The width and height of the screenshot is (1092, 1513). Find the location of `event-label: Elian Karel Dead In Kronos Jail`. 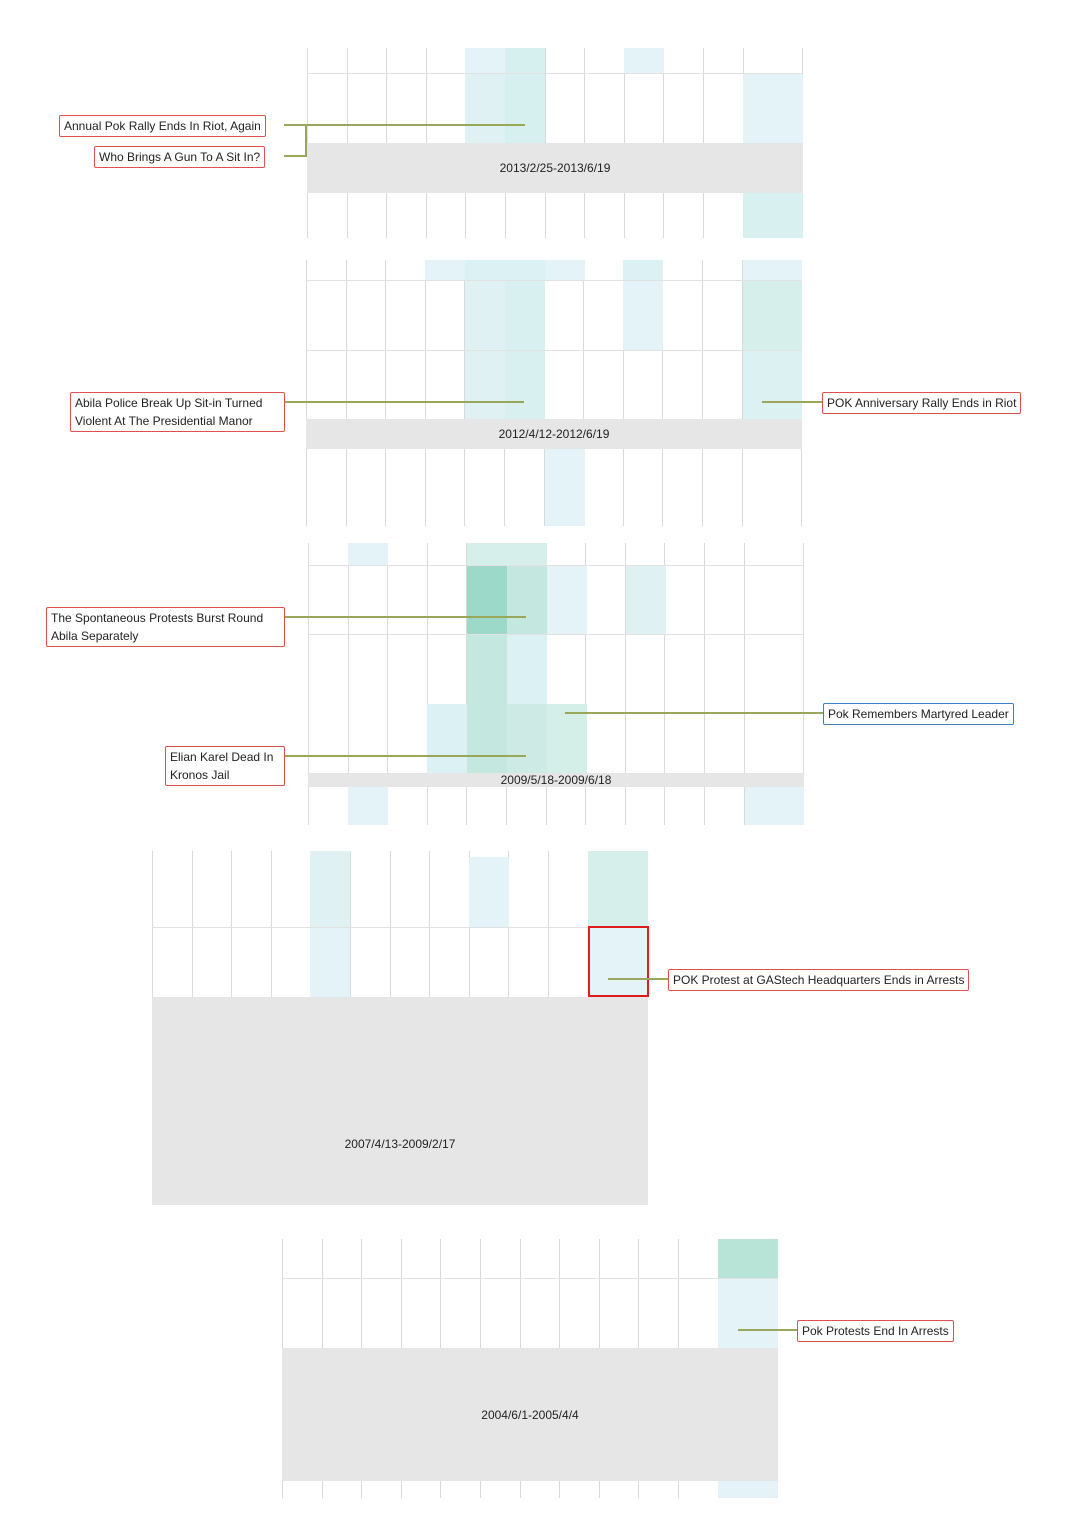

event-label: Elian Karel Dead In Kronos Jail is located at coordinates (225, 766).